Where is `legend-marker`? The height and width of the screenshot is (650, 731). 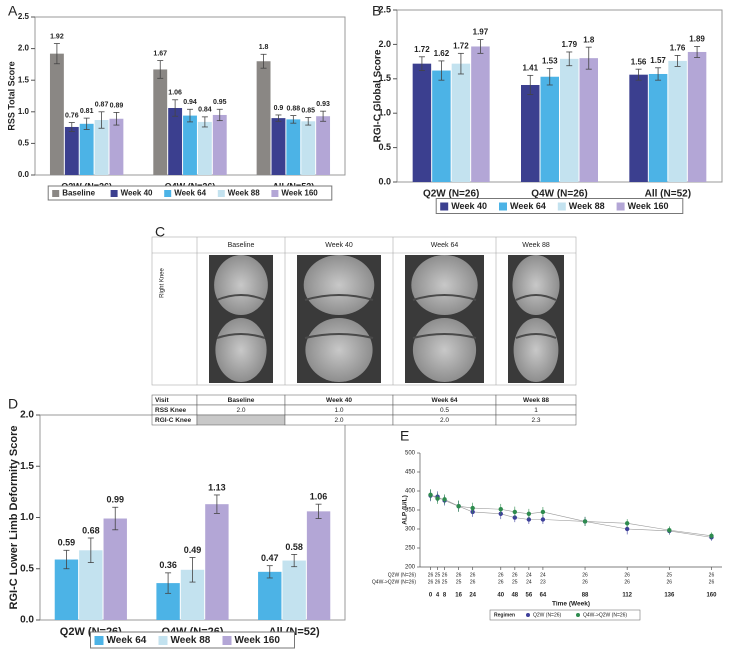 legend-marker is located at coordinates (528, 615).